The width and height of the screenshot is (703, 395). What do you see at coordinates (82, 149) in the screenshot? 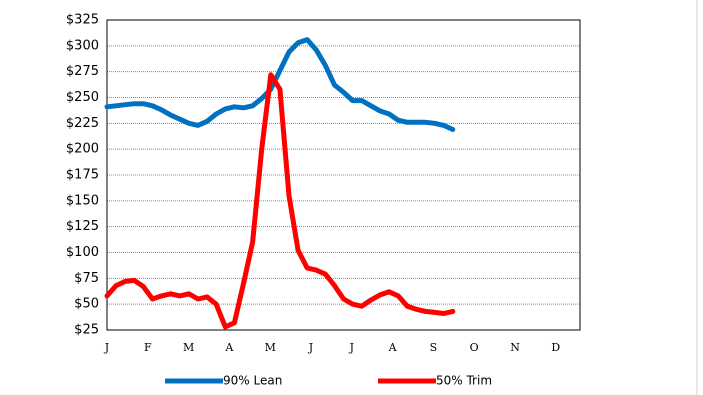
I see `y-tick-label: $200` at bounding box center [82, 149].